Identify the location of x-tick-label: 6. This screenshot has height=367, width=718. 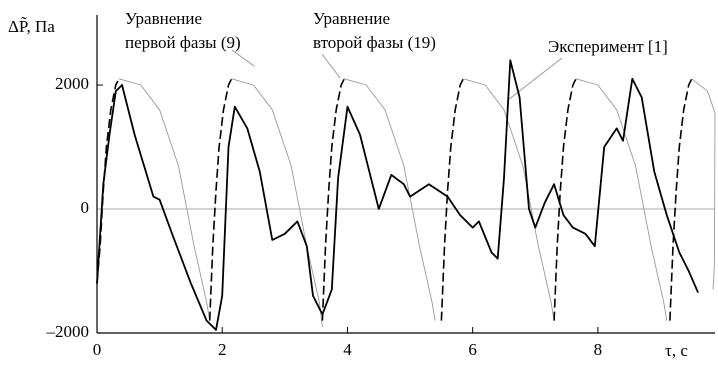
(472, 349).